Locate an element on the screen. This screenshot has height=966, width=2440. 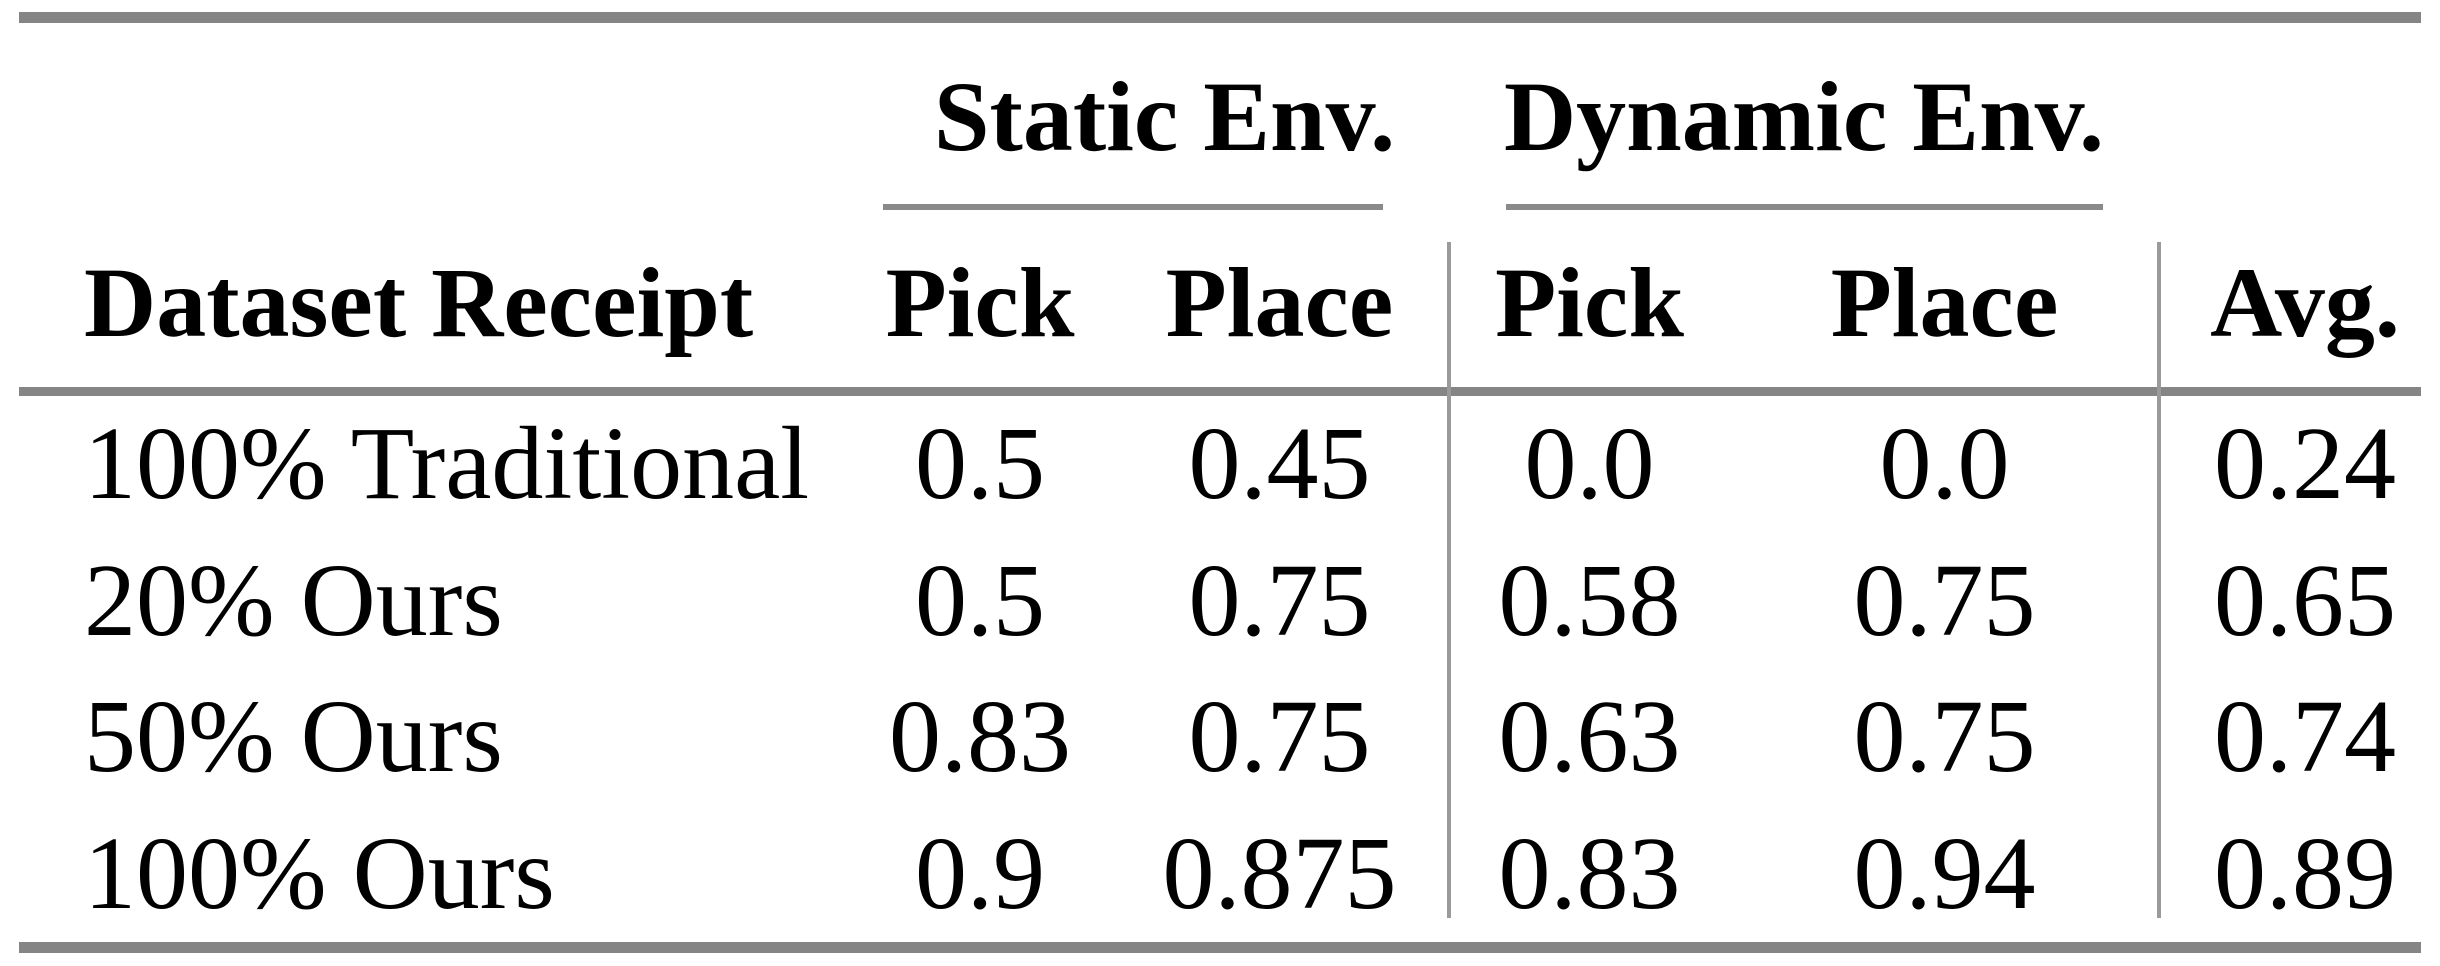
row-label: 50% Ours is located at coordinates (293, 737).